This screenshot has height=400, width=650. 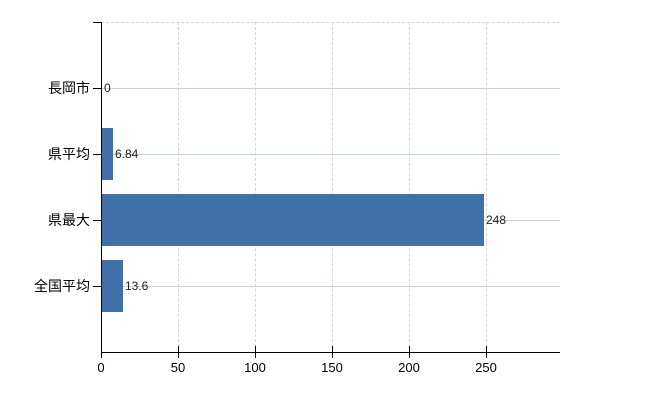 What do you see at coordinates (332, 367) in the screenshot?
I see `x-tick-label: 150` at bounding box center [332, 367].